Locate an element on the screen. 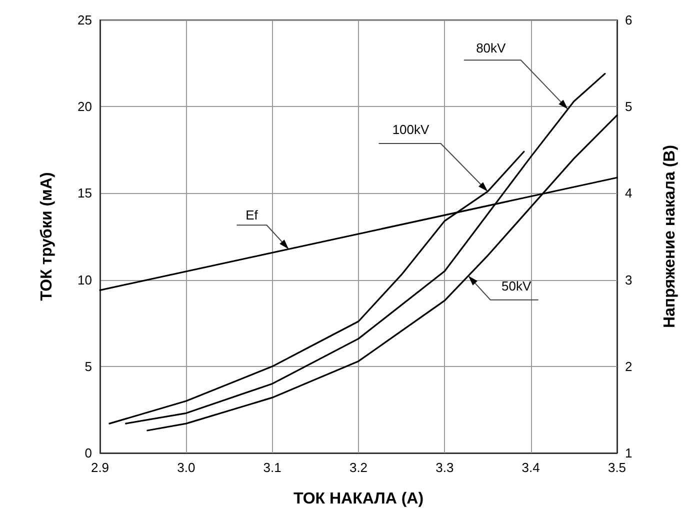 The width and height of the screenshot is (699, 531). y2-axis-title: Напряжение накала (В) is located at coordinates (670, 236).